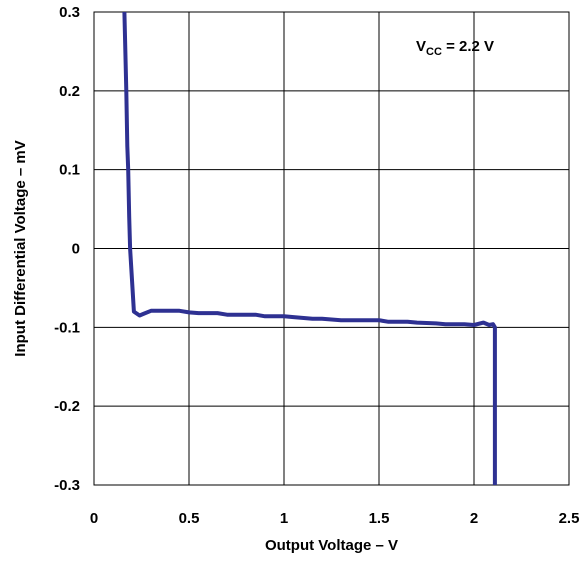 This screenshot has width=587, height=567. I want to click on x-tick-label: 0.5, so click(189, 518).